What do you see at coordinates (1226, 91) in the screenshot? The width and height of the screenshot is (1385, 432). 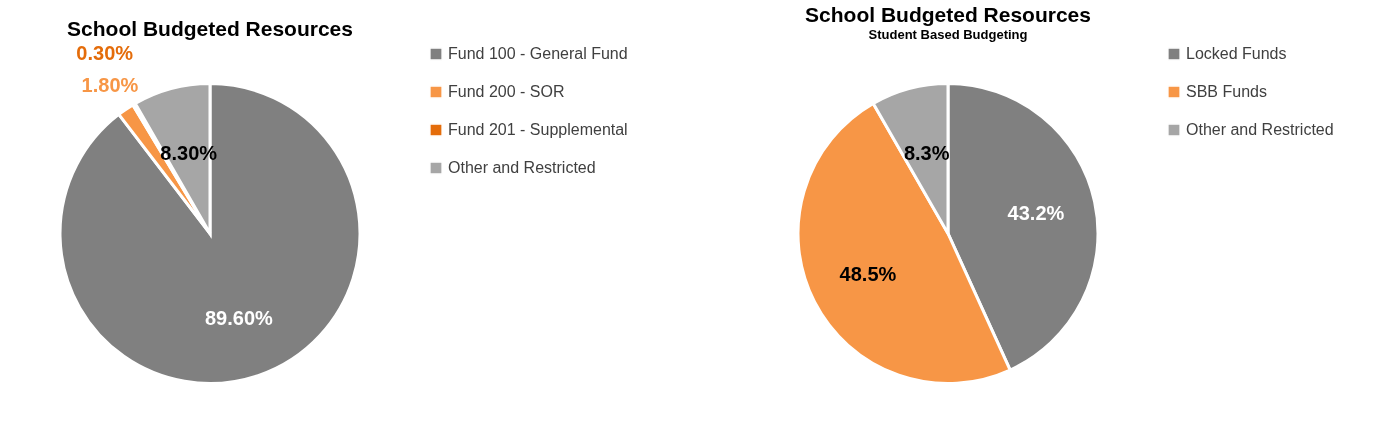 I see `legend-label: SBB Funds` at bounding box center [1226, 91].